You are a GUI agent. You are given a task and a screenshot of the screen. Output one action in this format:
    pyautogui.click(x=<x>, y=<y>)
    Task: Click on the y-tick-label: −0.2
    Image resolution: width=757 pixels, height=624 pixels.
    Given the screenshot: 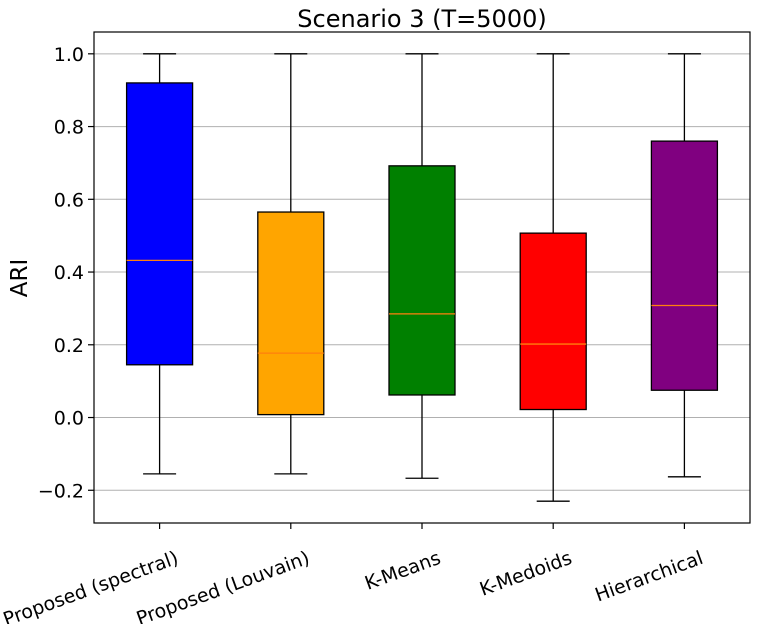 What is the action you would take?
    pyautogui.click(x=61, y=491)
    